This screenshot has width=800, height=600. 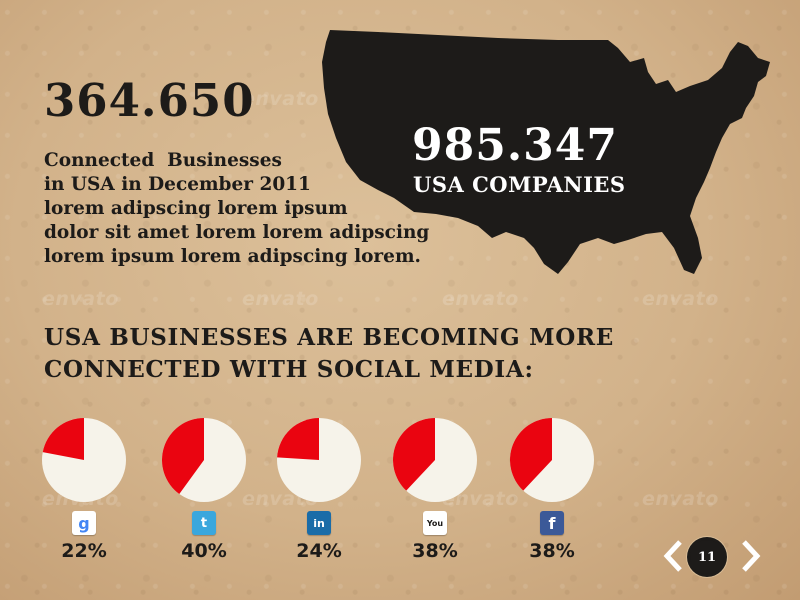 I want to click on pie-linkedin, so click(x=319, y=460).